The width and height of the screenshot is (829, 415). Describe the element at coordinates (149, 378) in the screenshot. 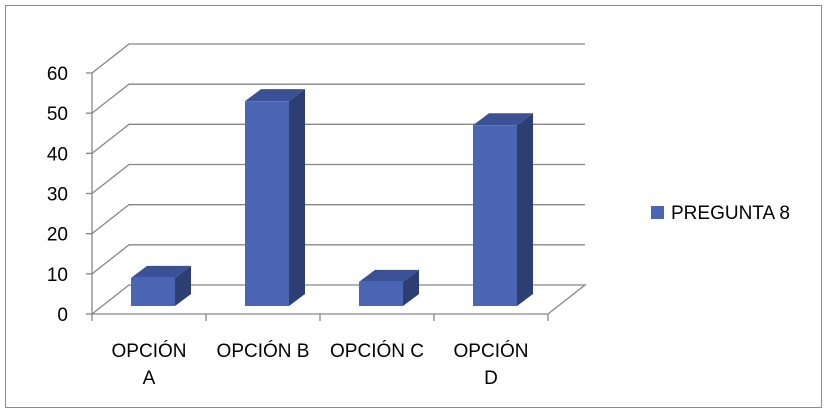

I see `x-category-label-line: A` at that location.